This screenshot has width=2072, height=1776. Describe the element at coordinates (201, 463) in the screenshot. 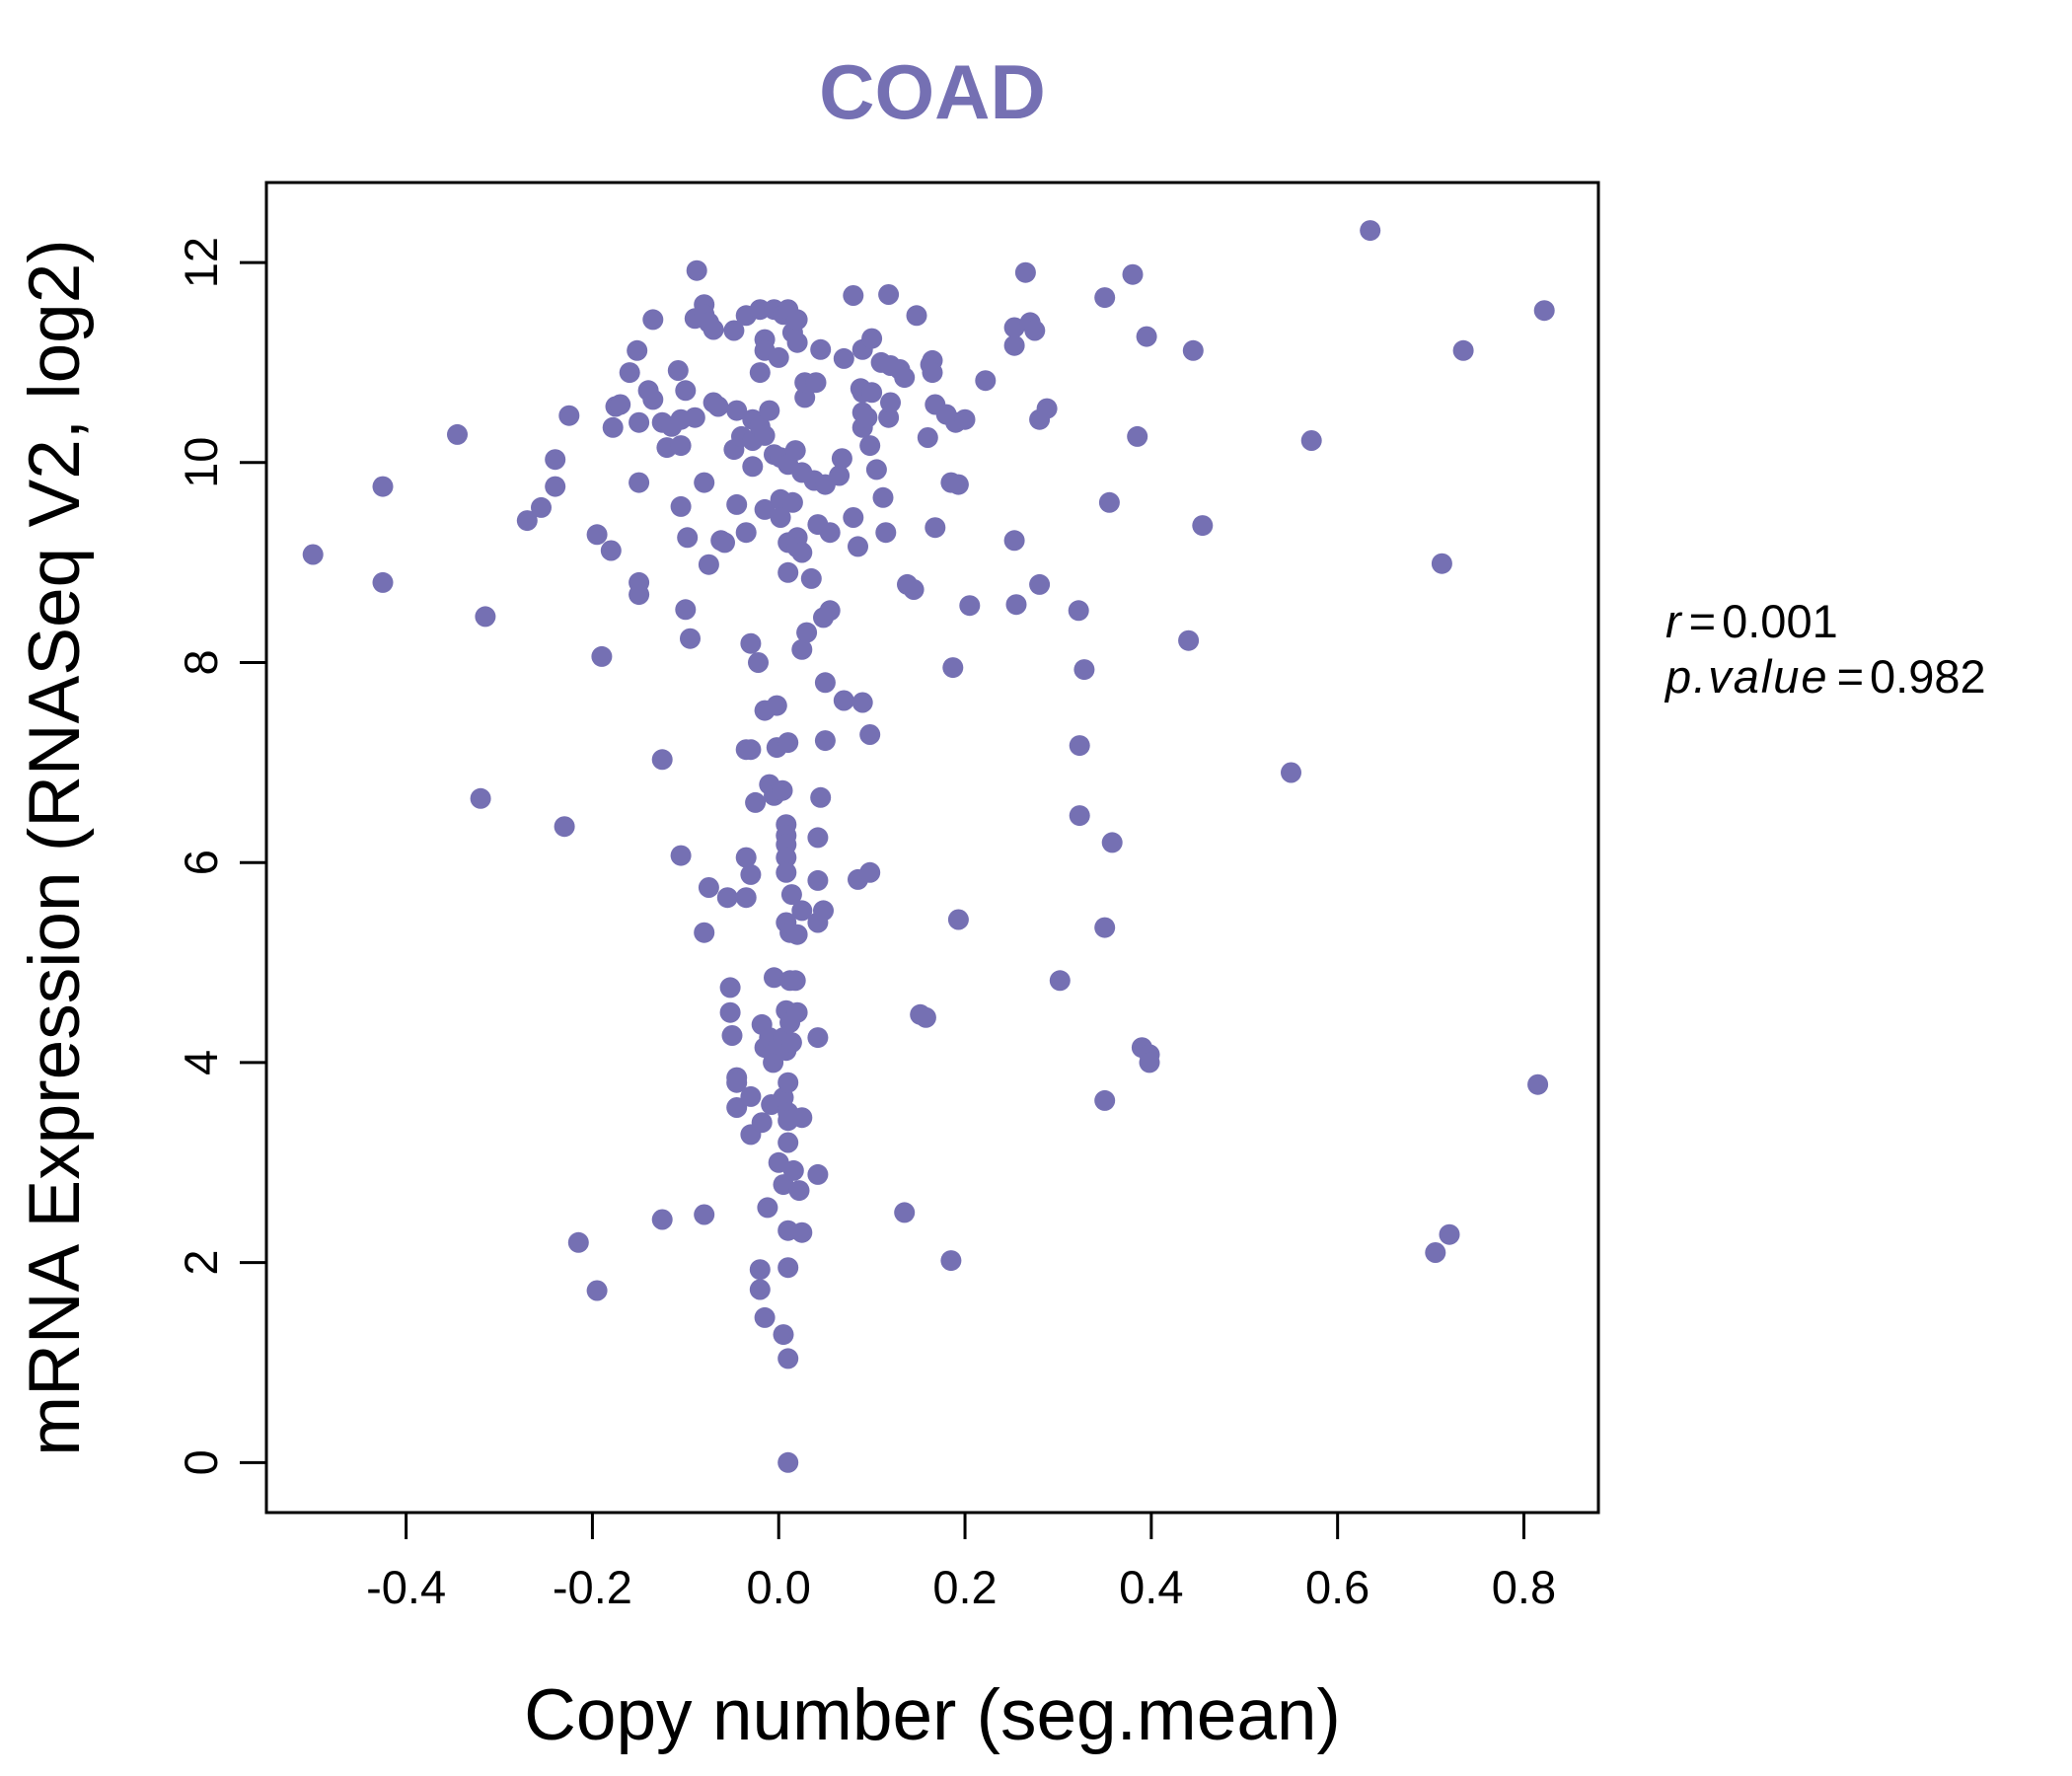

I see `y-tick-label: 10` at that location.